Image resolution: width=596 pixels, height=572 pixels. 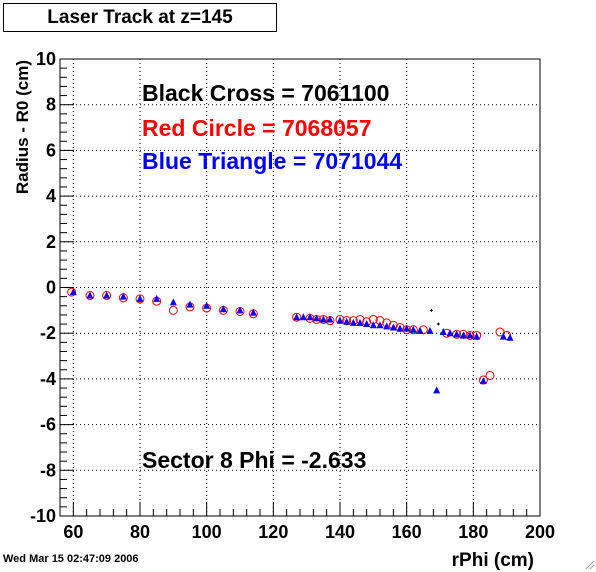 What do you see at coordinates (340, 532) in the screenshot?
I see `x-tick-label: 140` at bounding box center [340, 532].